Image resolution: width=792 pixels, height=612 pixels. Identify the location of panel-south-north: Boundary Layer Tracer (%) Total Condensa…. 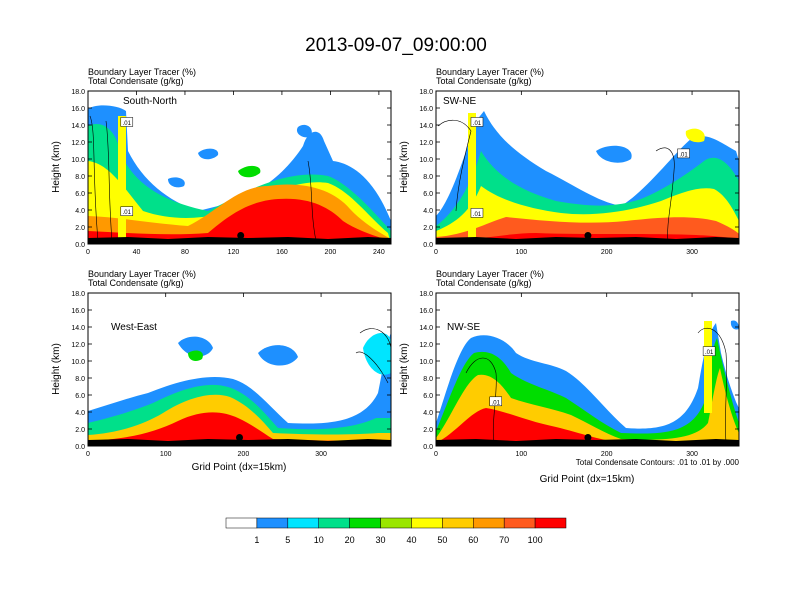
(221, 161).